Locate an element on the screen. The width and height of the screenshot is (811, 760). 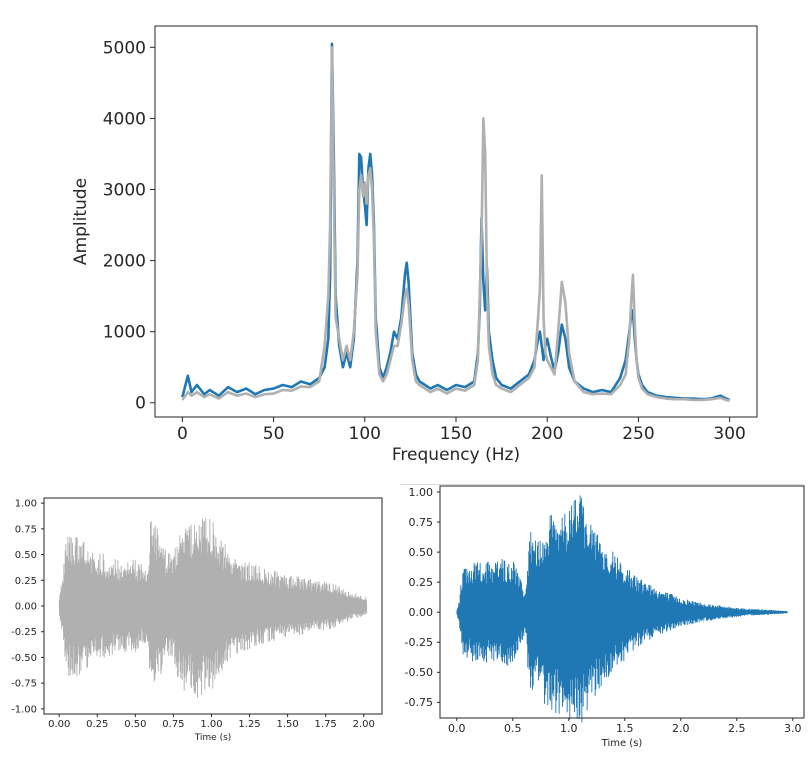
plot-frame is located at coordinates (622, 602).